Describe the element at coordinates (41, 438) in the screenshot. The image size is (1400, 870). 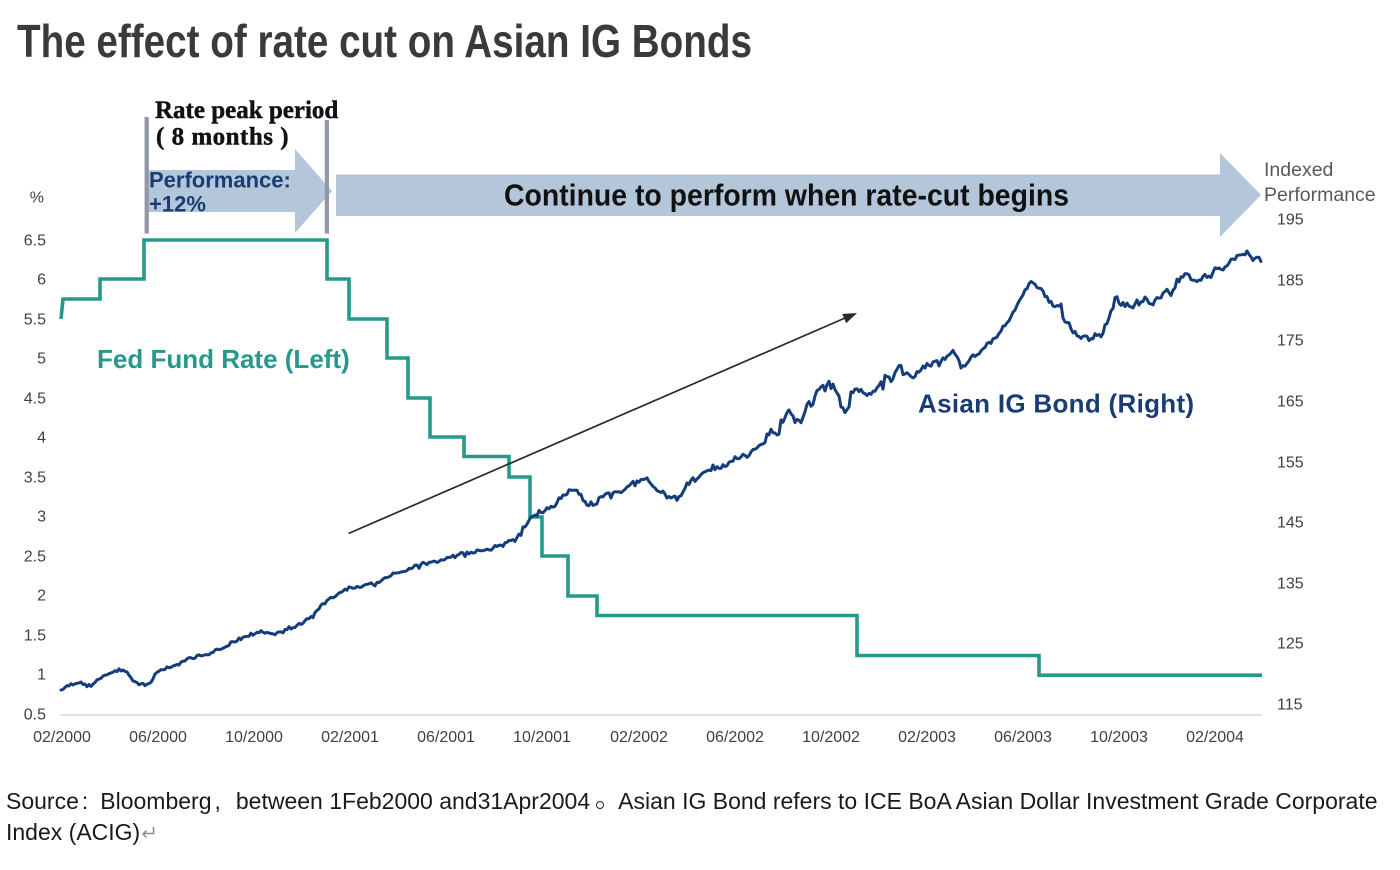
I see `svg-text: 4` at that location.